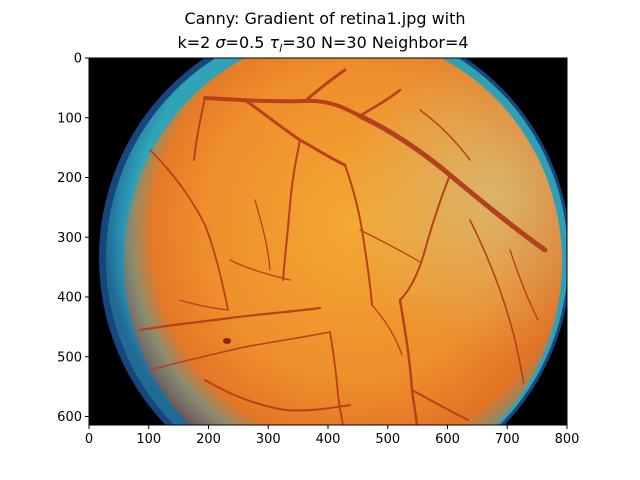 Image resolution: width=640 pixels, height=480 pixels. What do you see at coordinates (208, 439) in the screenshot?
I see `x-tick-label: 200` at bounding box center [208, 439].